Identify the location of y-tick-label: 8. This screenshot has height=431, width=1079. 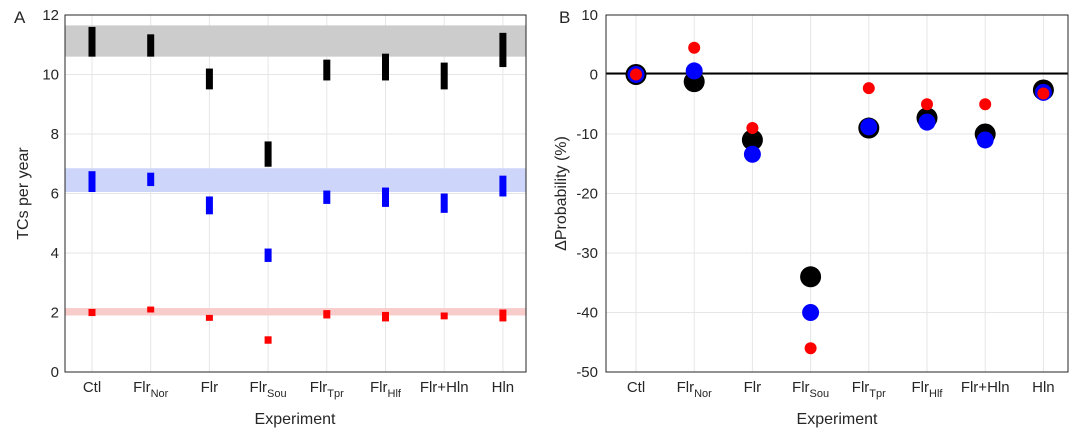
(55, 134).